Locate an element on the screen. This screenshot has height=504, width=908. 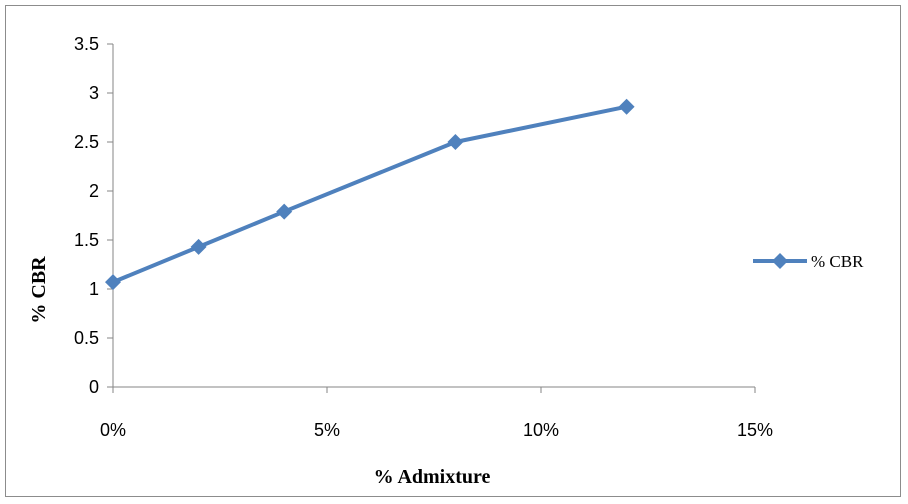
x-tick-label: 15% is located at coordinates (755, 430).